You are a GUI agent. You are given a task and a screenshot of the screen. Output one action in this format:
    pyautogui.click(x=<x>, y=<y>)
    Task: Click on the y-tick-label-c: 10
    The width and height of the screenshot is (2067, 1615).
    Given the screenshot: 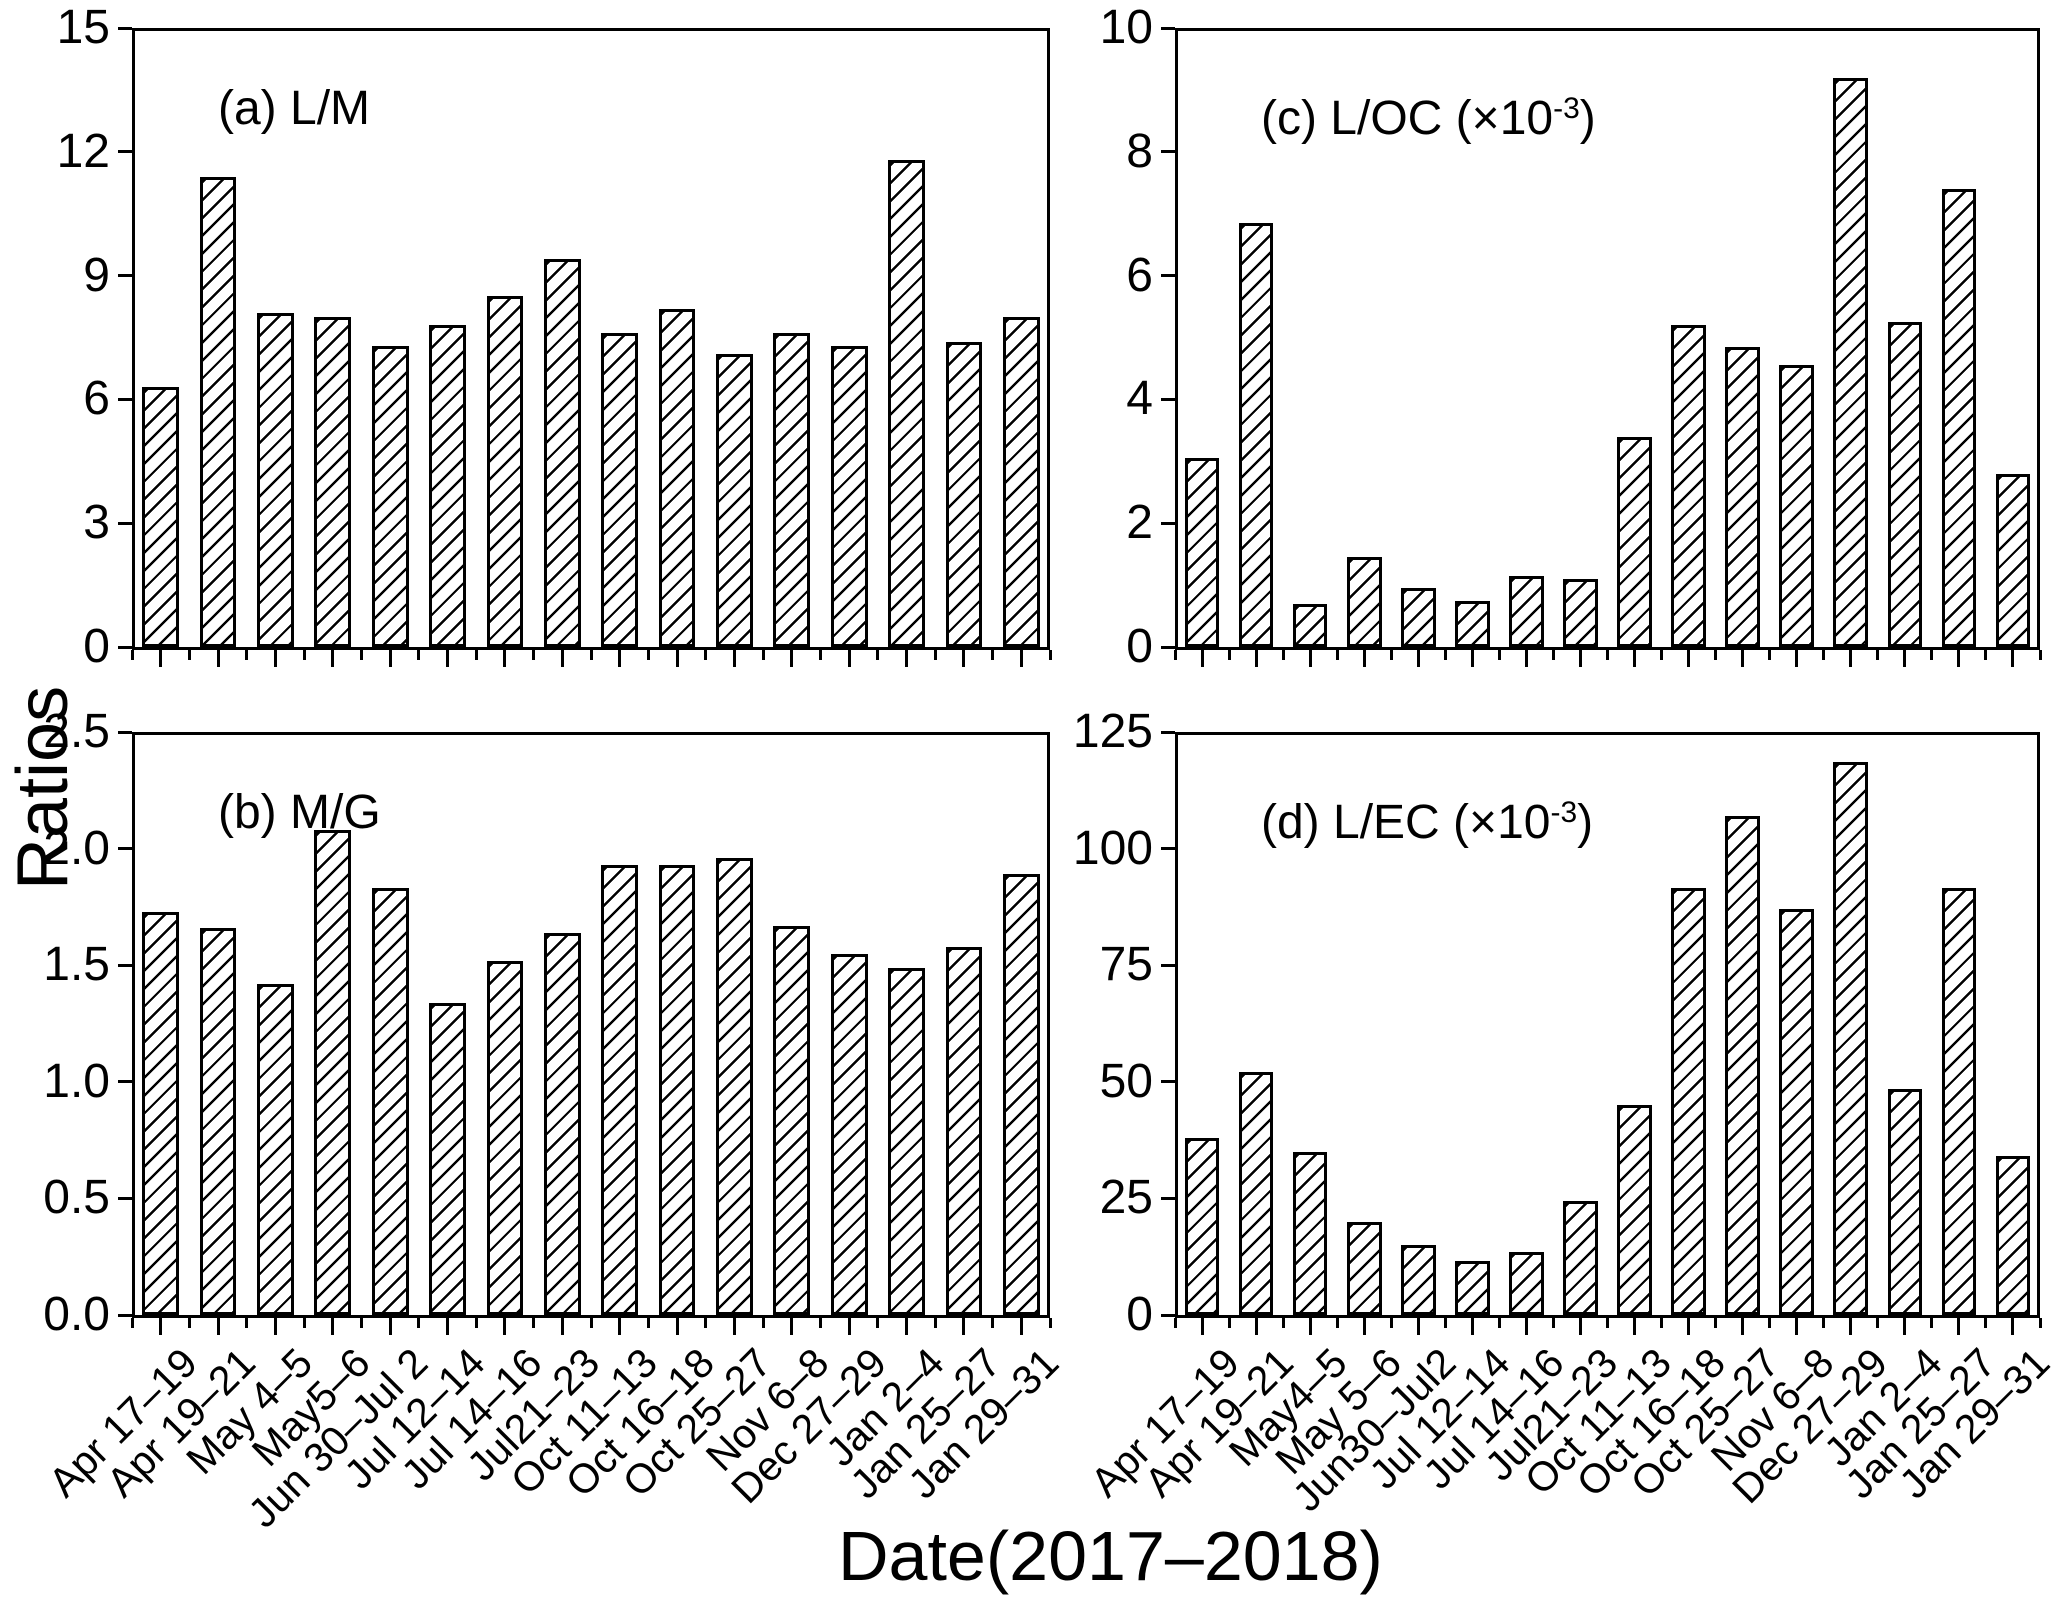 What is the action you would take?
    pyautogui.click(x=1126, y=27)
    